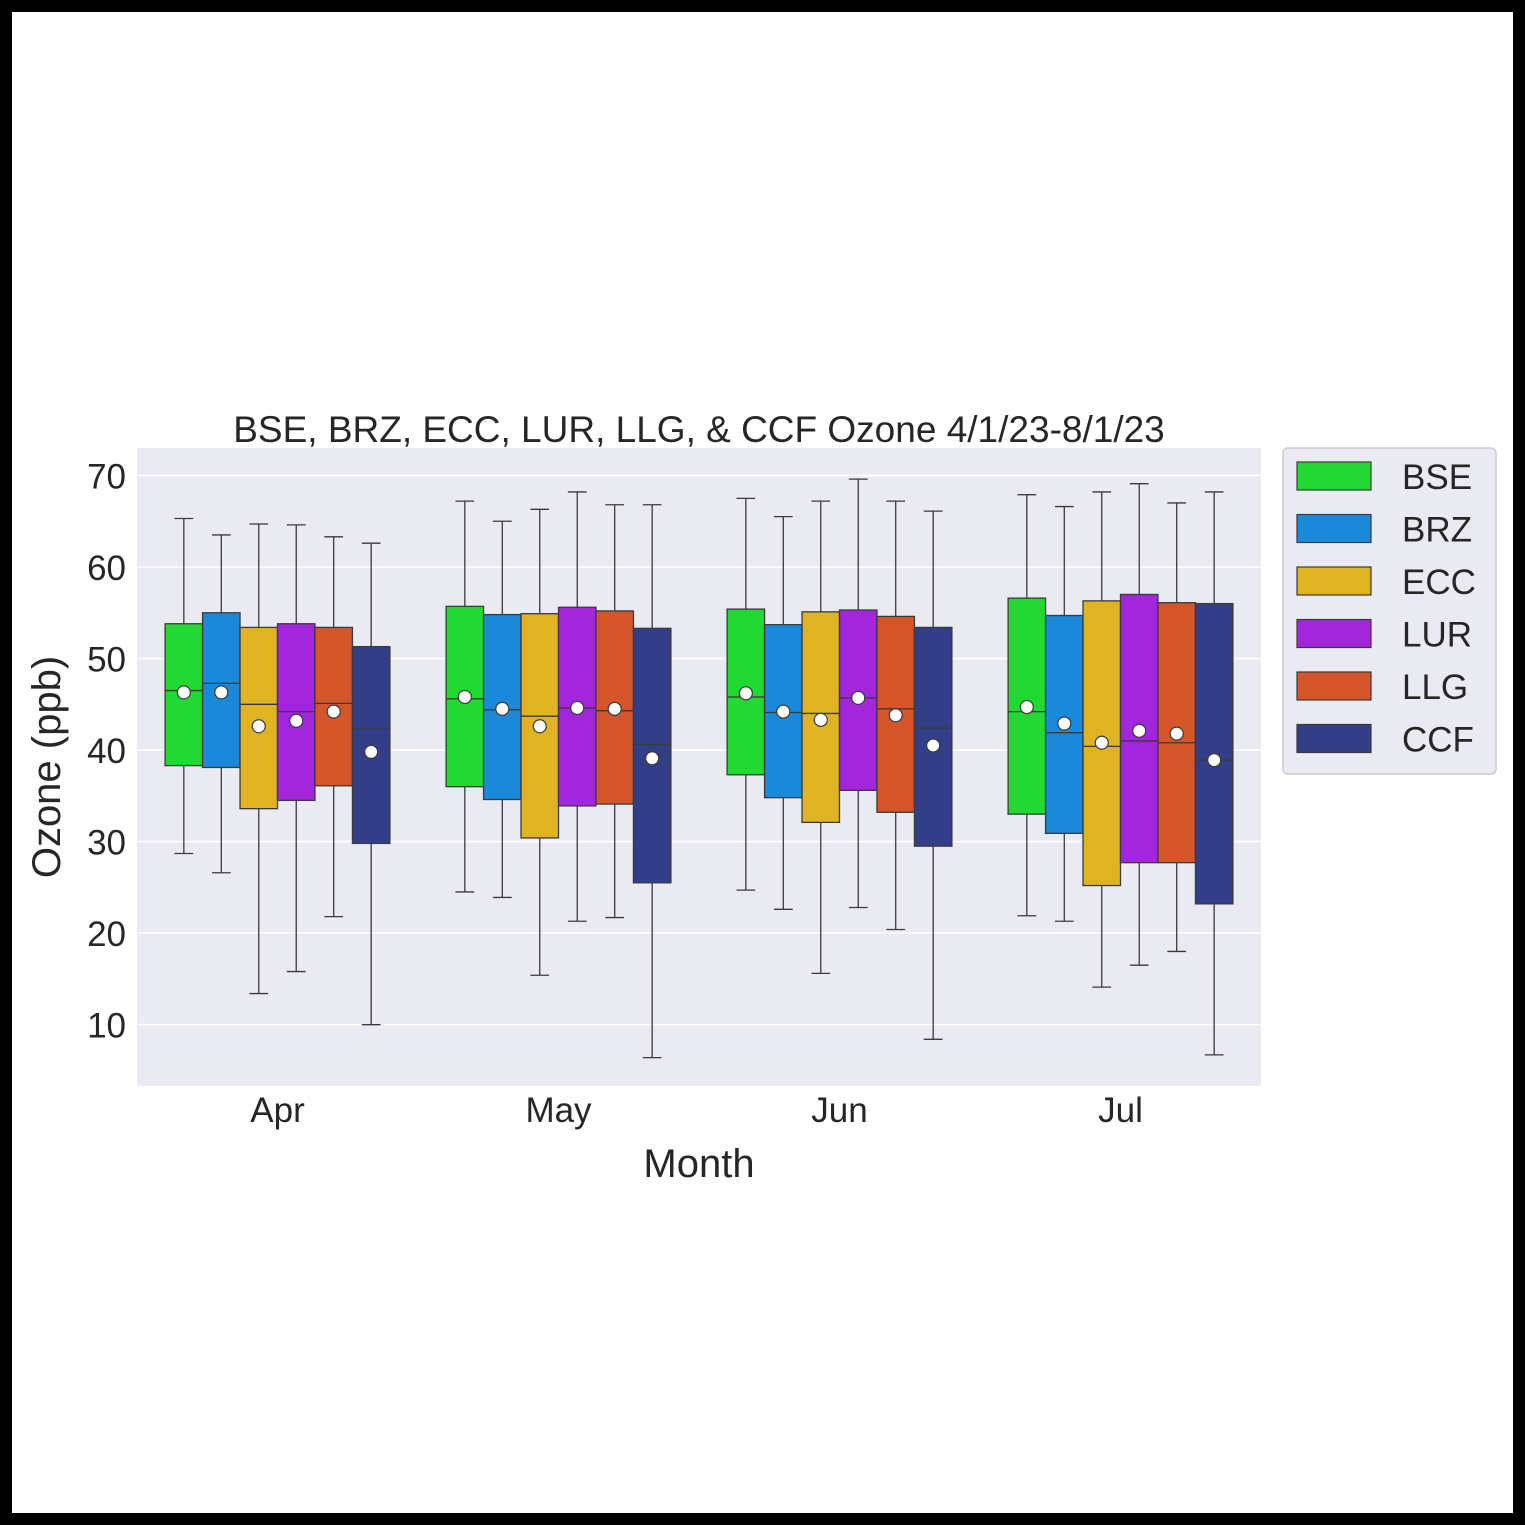  I want to click on mean-marker-ccf-jun, so click(933, 745).